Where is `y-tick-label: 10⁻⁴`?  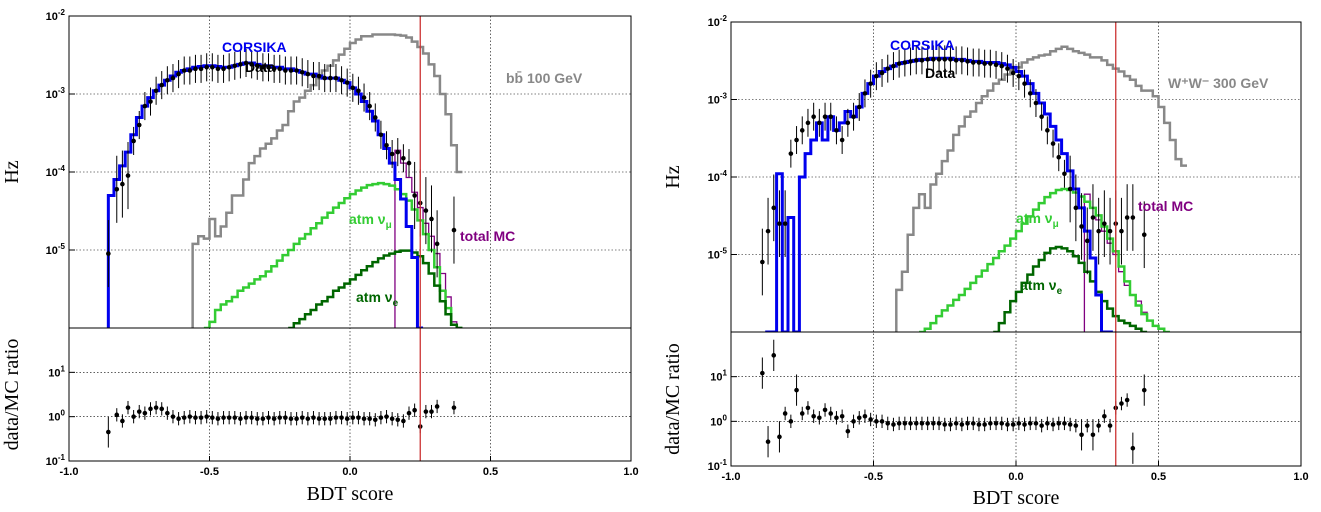 y-tick-label: 10⁻⁴ is located at coordinates (56, 171).